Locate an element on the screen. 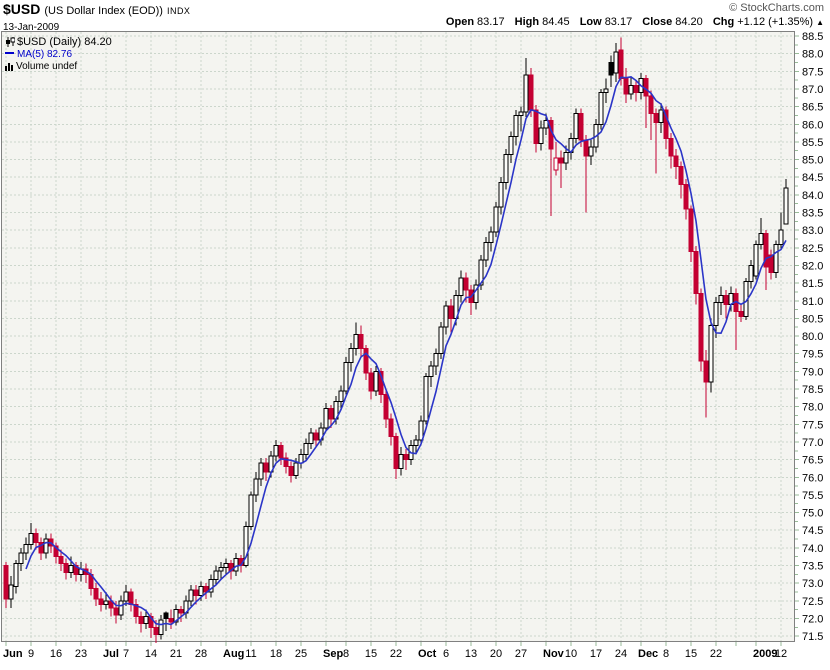 This screenshot has height=670, width=830. price-axis-label: 78.0 is located at coordinates (812, 408).